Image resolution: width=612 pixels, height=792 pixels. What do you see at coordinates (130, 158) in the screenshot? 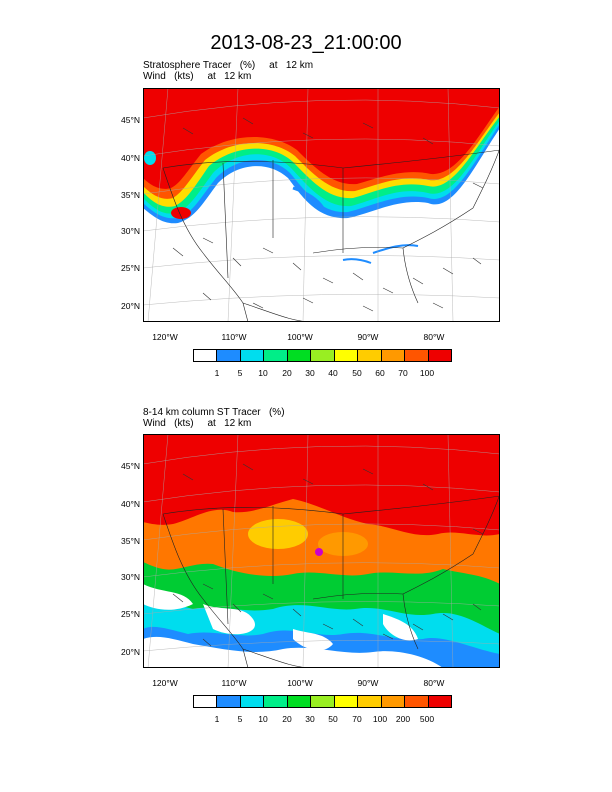
I see `panel1-lat-40: 40°N` at bounding box center [130, 158].